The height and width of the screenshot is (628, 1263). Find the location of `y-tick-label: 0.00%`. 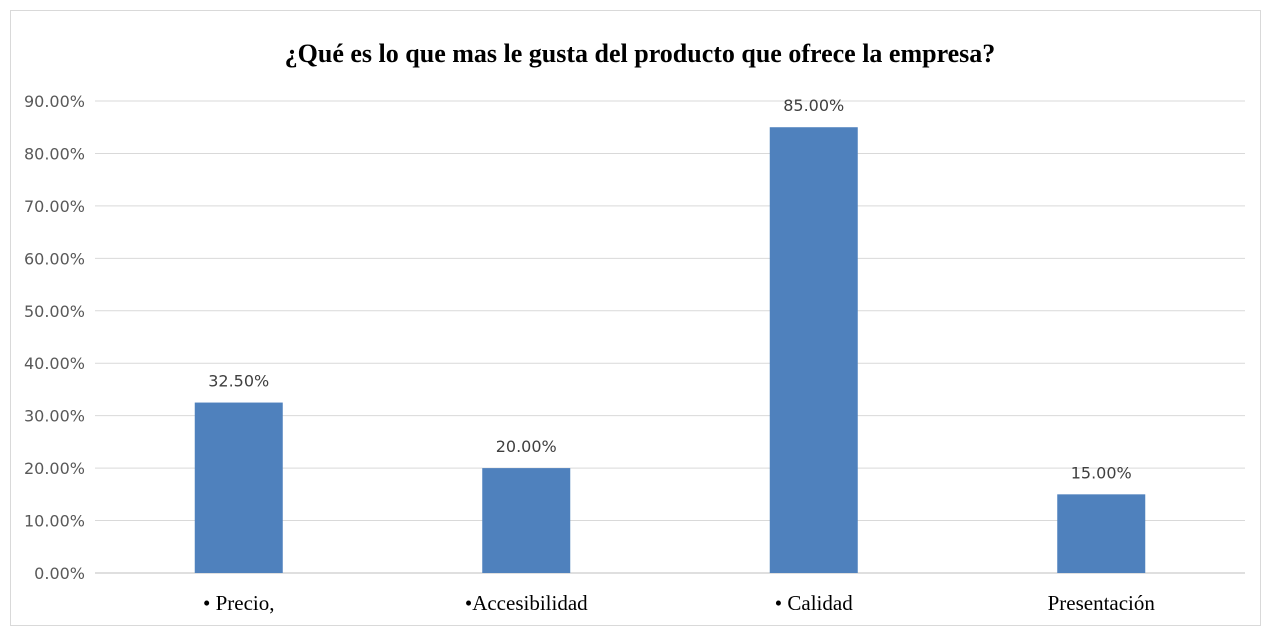

y-tick-label: 0.00% is located at coordinates (59, 573).